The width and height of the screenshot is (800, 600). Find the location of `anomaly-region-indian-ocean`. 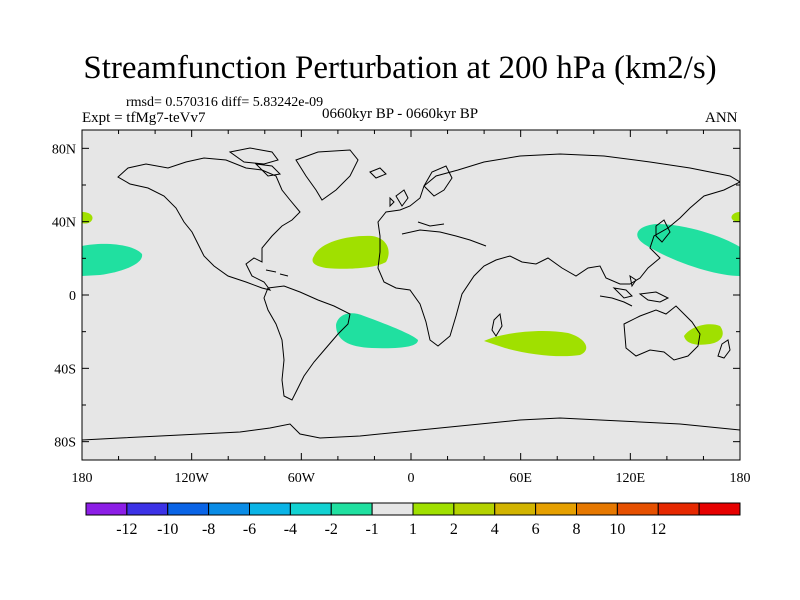

anomaly-region-indian-ocean is located at coordinates (535, 343).